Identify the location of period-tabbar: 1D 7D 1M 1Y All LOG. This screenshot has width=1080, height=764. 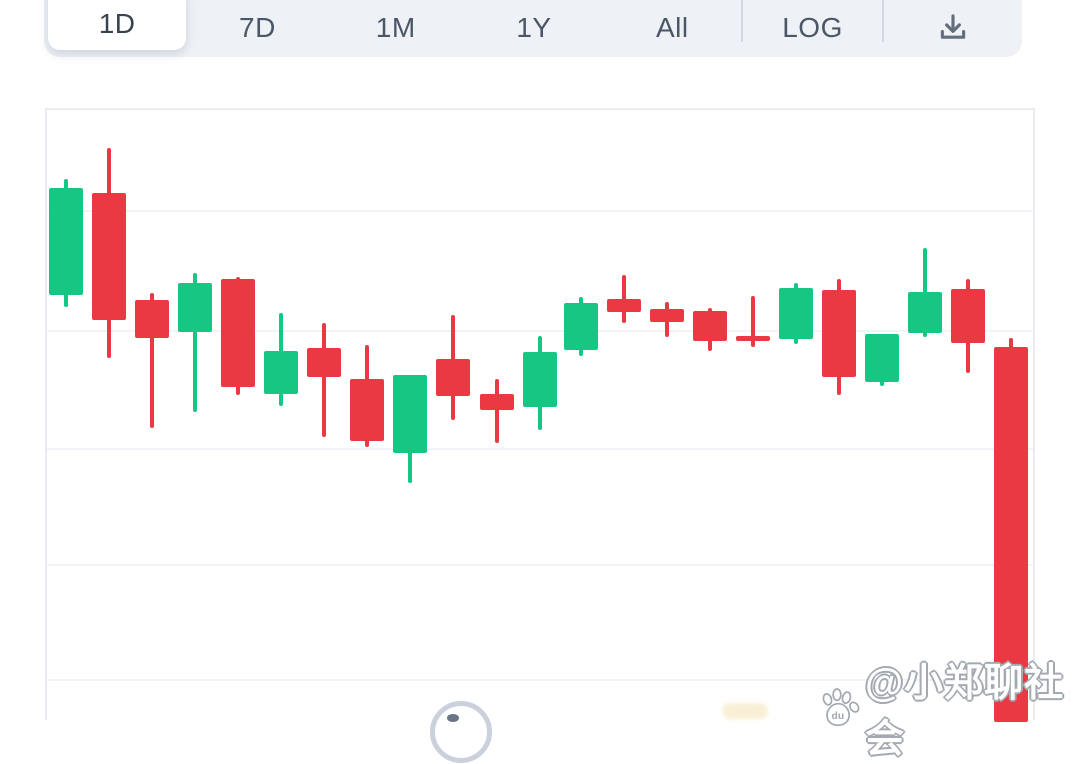
(533, 28).